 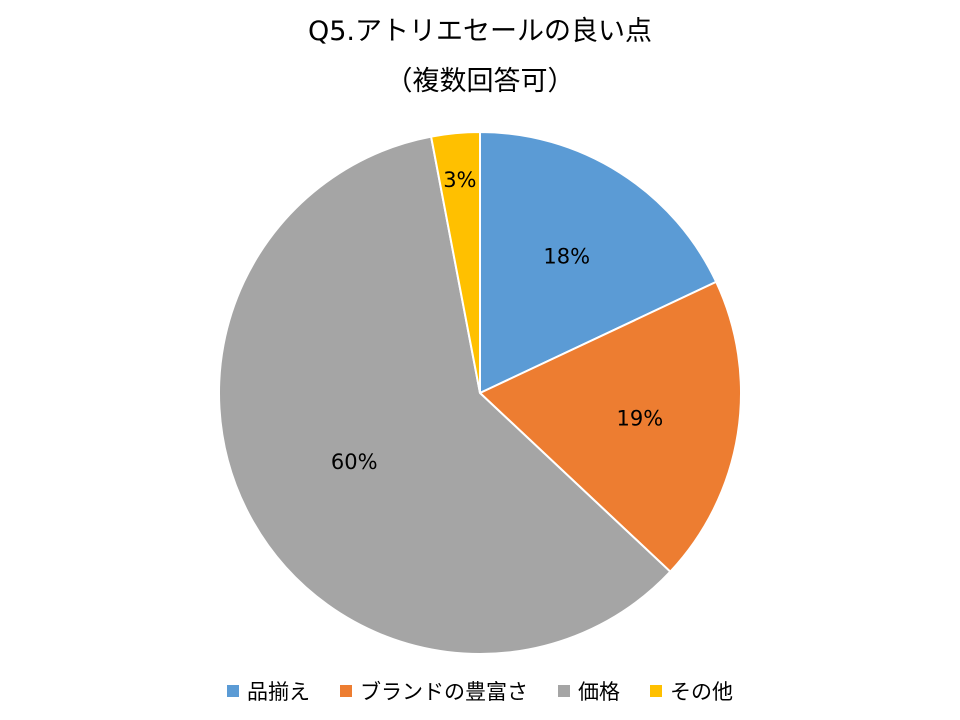 I want to click on legend-item: ブランドの豊富さ, so click(x=434, y=691).